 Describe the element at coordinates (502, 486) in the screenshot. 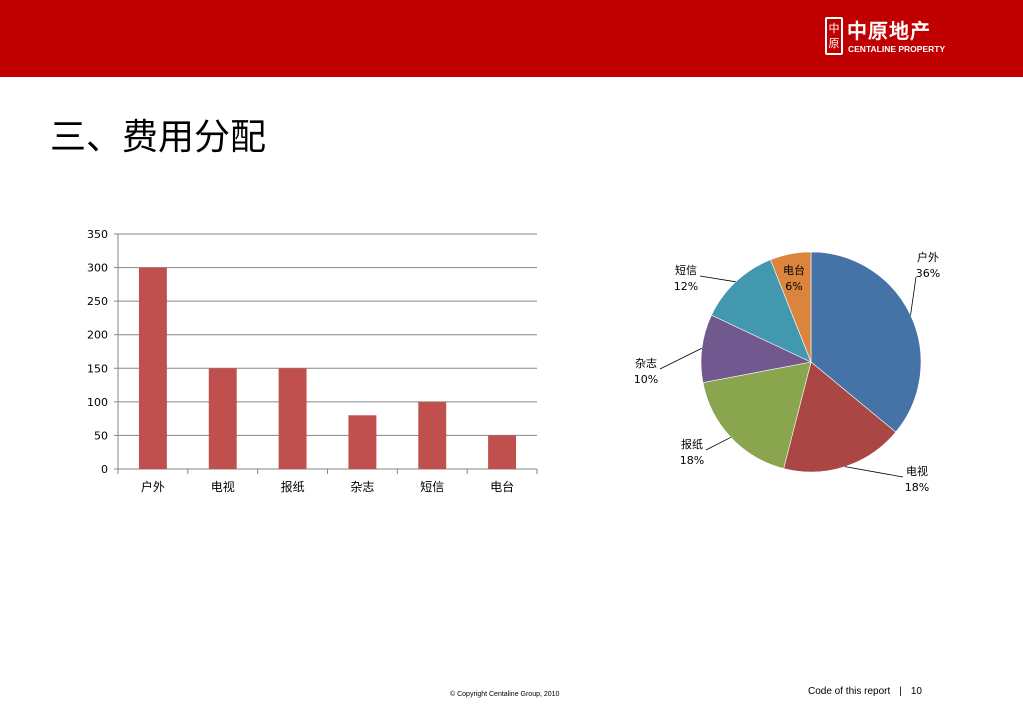

I see `bar-category-label-5: 电台` at that location.